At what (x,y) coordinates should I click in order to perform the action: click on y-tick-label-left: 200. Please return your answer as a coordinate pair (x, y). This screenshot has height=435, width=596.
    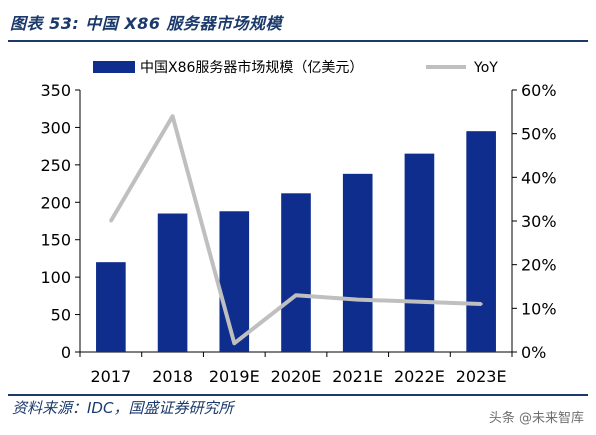
    Looking at the image, I should click on (55, 202).